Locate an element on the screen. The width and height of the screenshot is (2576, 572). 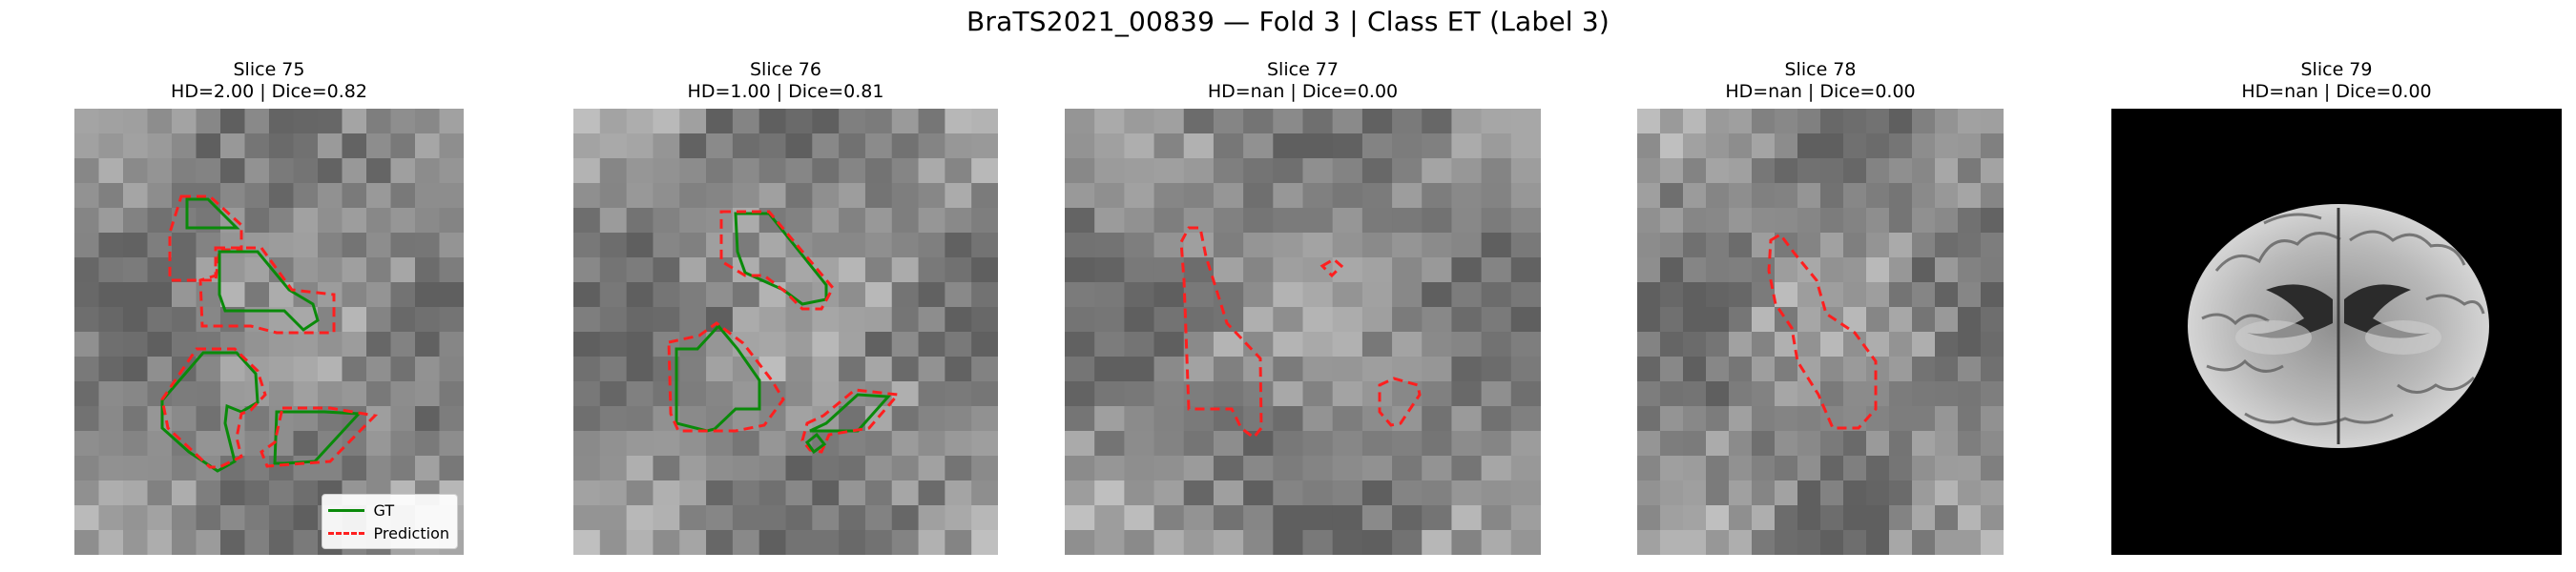
overlay-svg is located at coordinates (1820, 332).